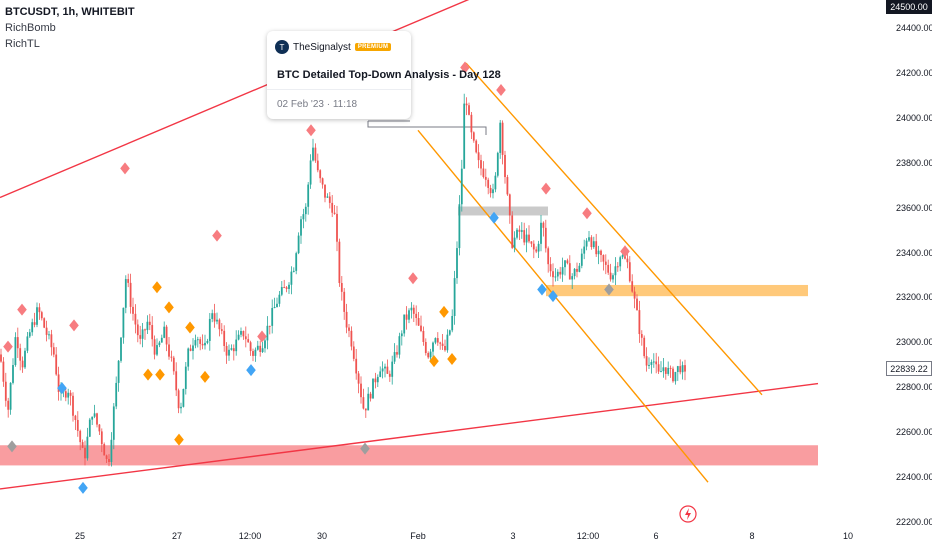 The width and height of the screenshot is (932, 550). I want to click on time-tick-label: 6, so click(656, 536).